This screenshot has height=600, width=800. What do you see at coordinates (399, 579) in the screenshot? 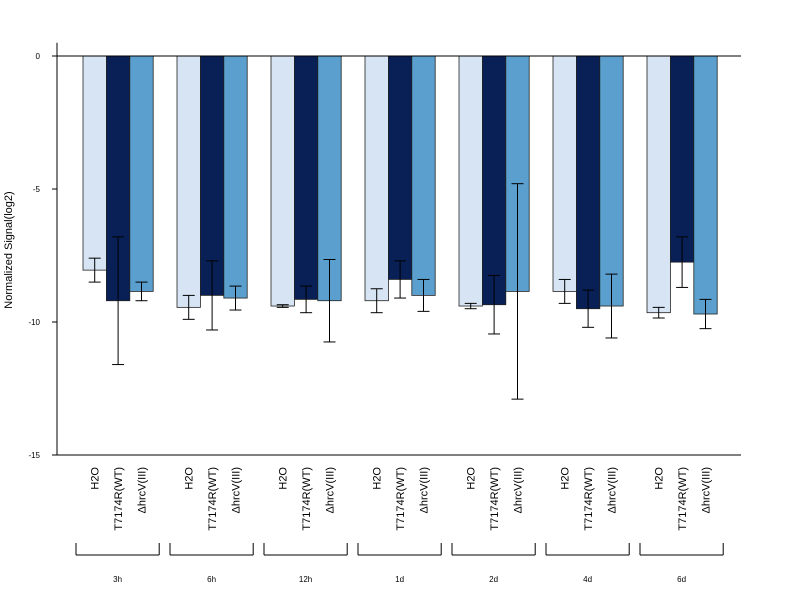
I see `group-label: 1d` at bounding box center [399, 579].